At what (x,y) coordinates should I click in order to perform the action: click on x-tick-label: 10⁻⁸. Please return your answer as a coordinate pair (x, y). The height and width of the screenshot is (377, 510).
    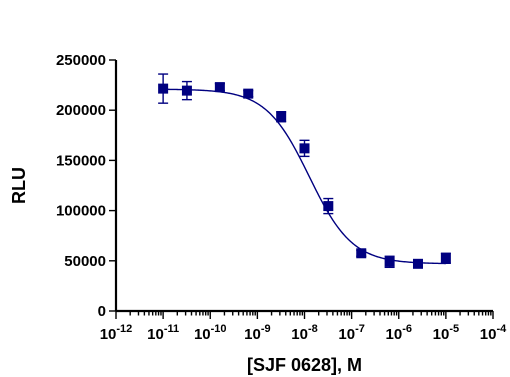
    Looking at the image, I should click on (304, 333).